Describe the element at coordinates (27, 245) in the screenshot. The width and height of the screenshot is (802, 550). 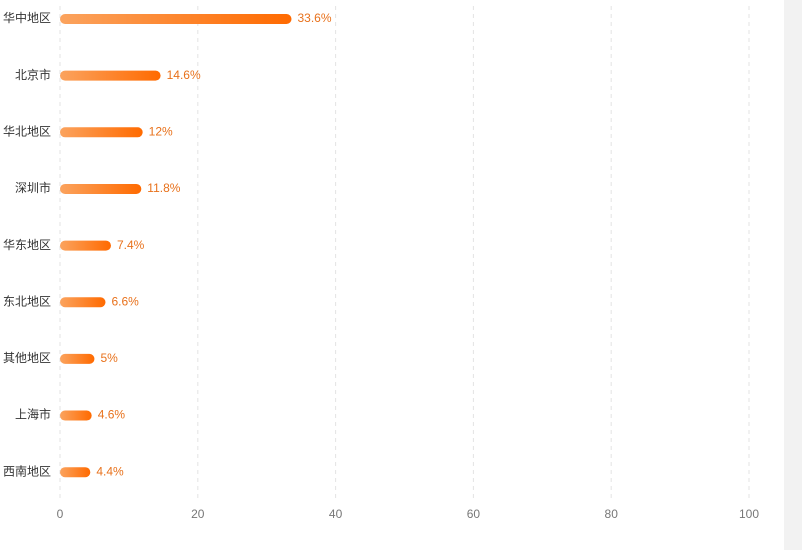
I see `y-tick-label: 华东地区` at that location.